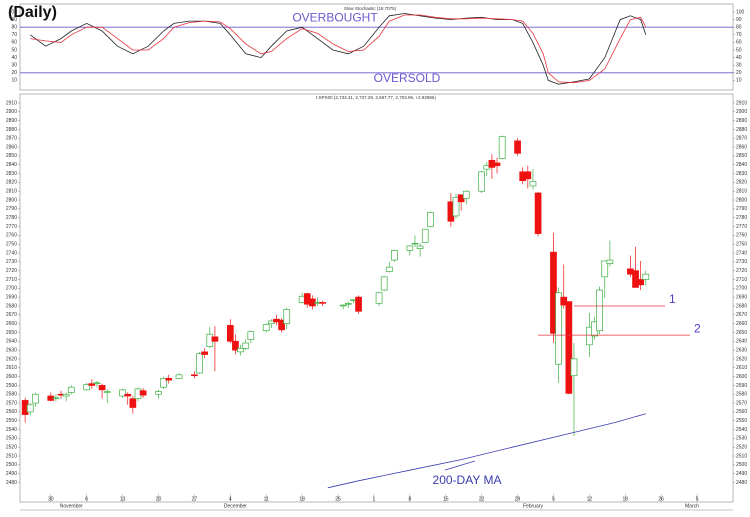  I want to click on y-tick-label: 2770, so click(11, 227).